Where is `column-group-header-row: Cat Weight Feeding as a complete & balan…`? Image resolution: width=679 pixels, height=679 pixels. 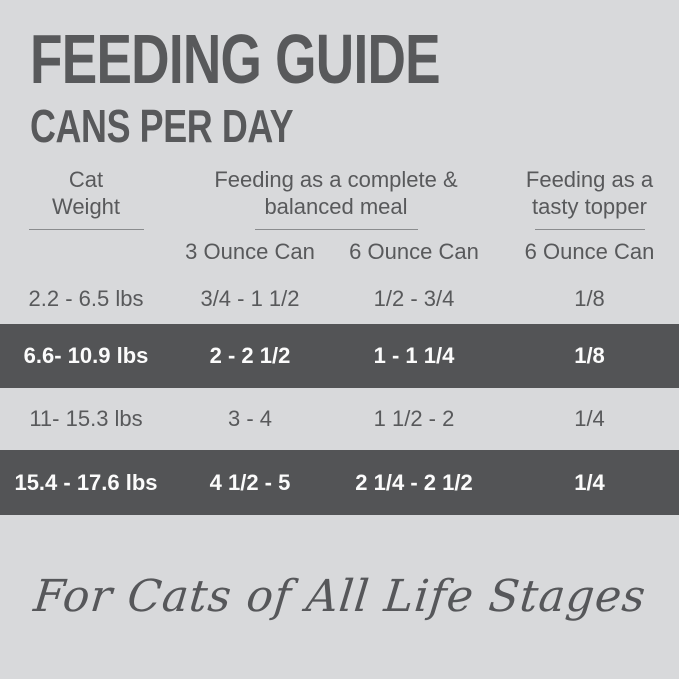
column-group-header-row: Cat Weight Feeding as a complete & balan… is located at coordinates (339, 196).